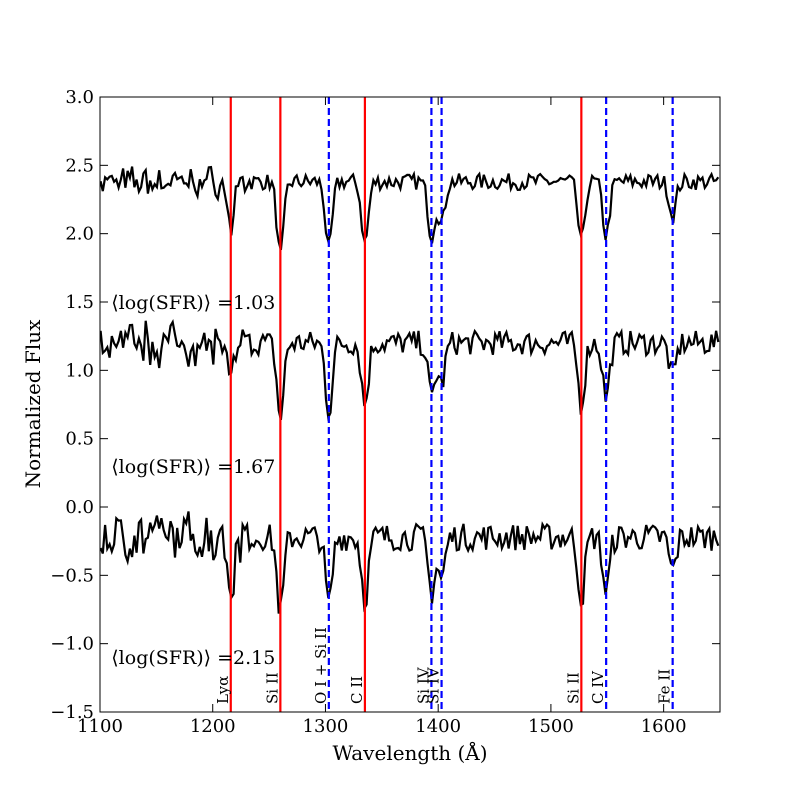 The height and width of the screenshot is (800, 800). I want to click on y-tick-label-5: 0.5, so click(79, 439).